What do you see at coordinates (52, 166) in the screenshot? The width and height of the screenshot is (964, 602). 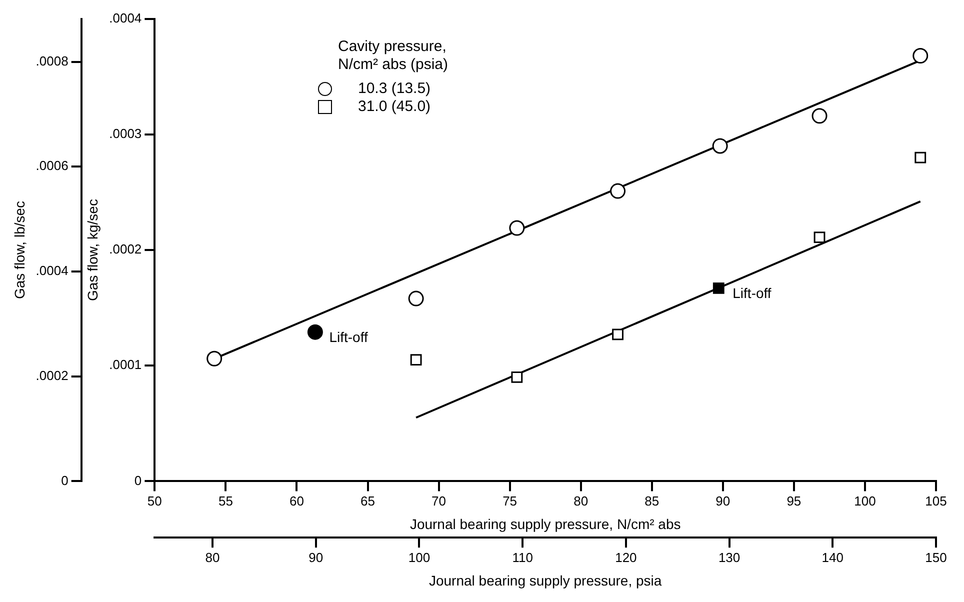 I see `y2-tick-label: .0006` at bounding box center [52, 166].